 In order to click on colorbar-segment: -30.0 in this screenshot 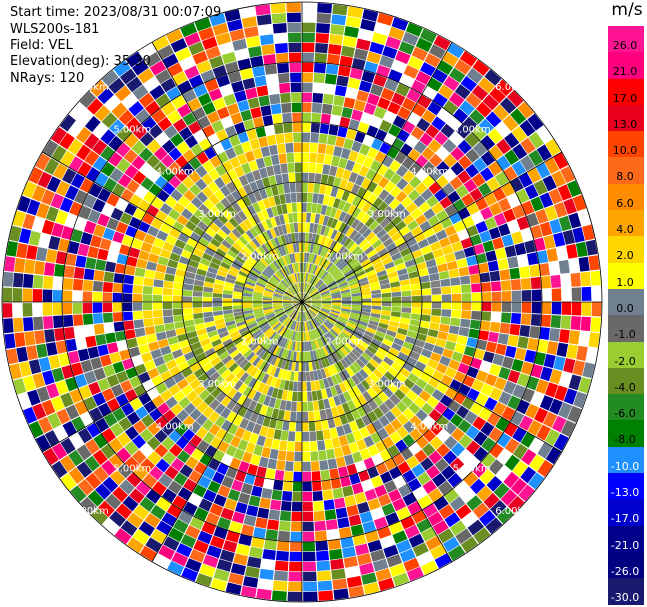, I will do `click(626, 591)`.